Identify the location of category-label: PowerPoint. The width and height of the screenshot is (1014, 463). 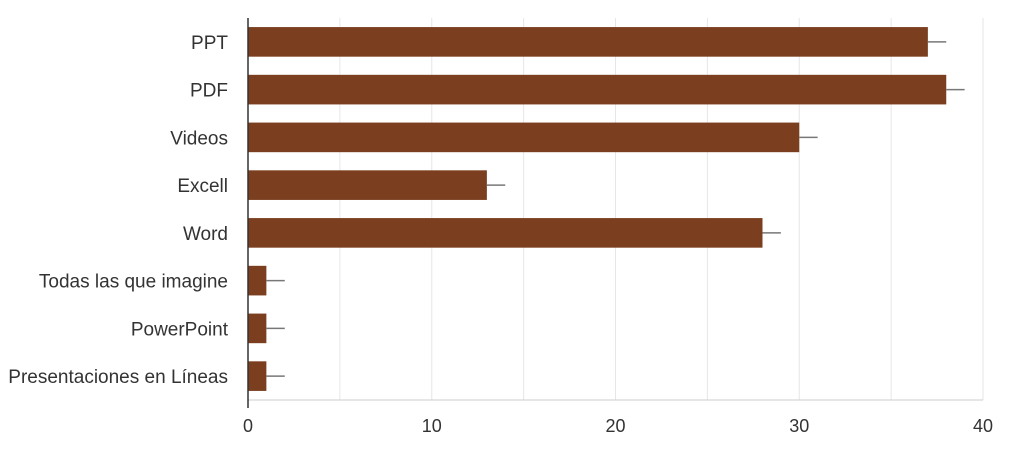
(180, 329).